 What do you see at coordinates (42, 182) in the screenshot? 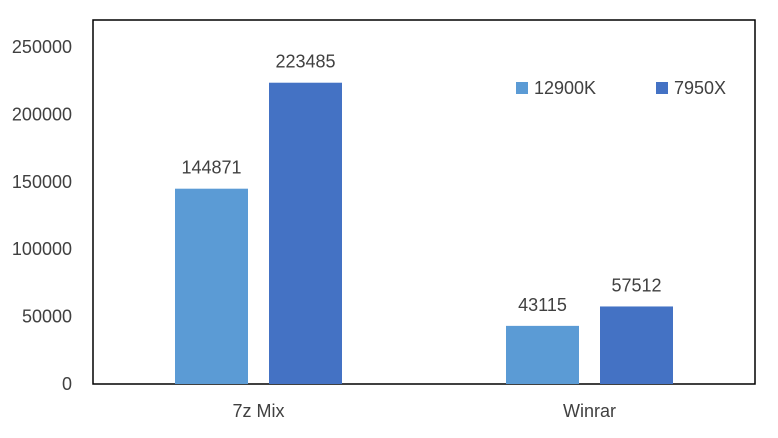
I see `y-tick-label: 150000` at bounding box center [42, 182].